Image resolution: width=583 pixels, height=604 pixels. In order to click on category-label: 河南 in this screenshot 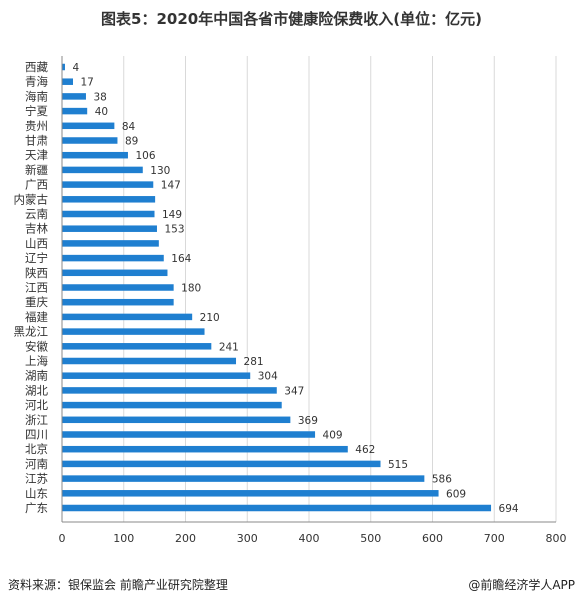, I will do `click(36, 464)`.